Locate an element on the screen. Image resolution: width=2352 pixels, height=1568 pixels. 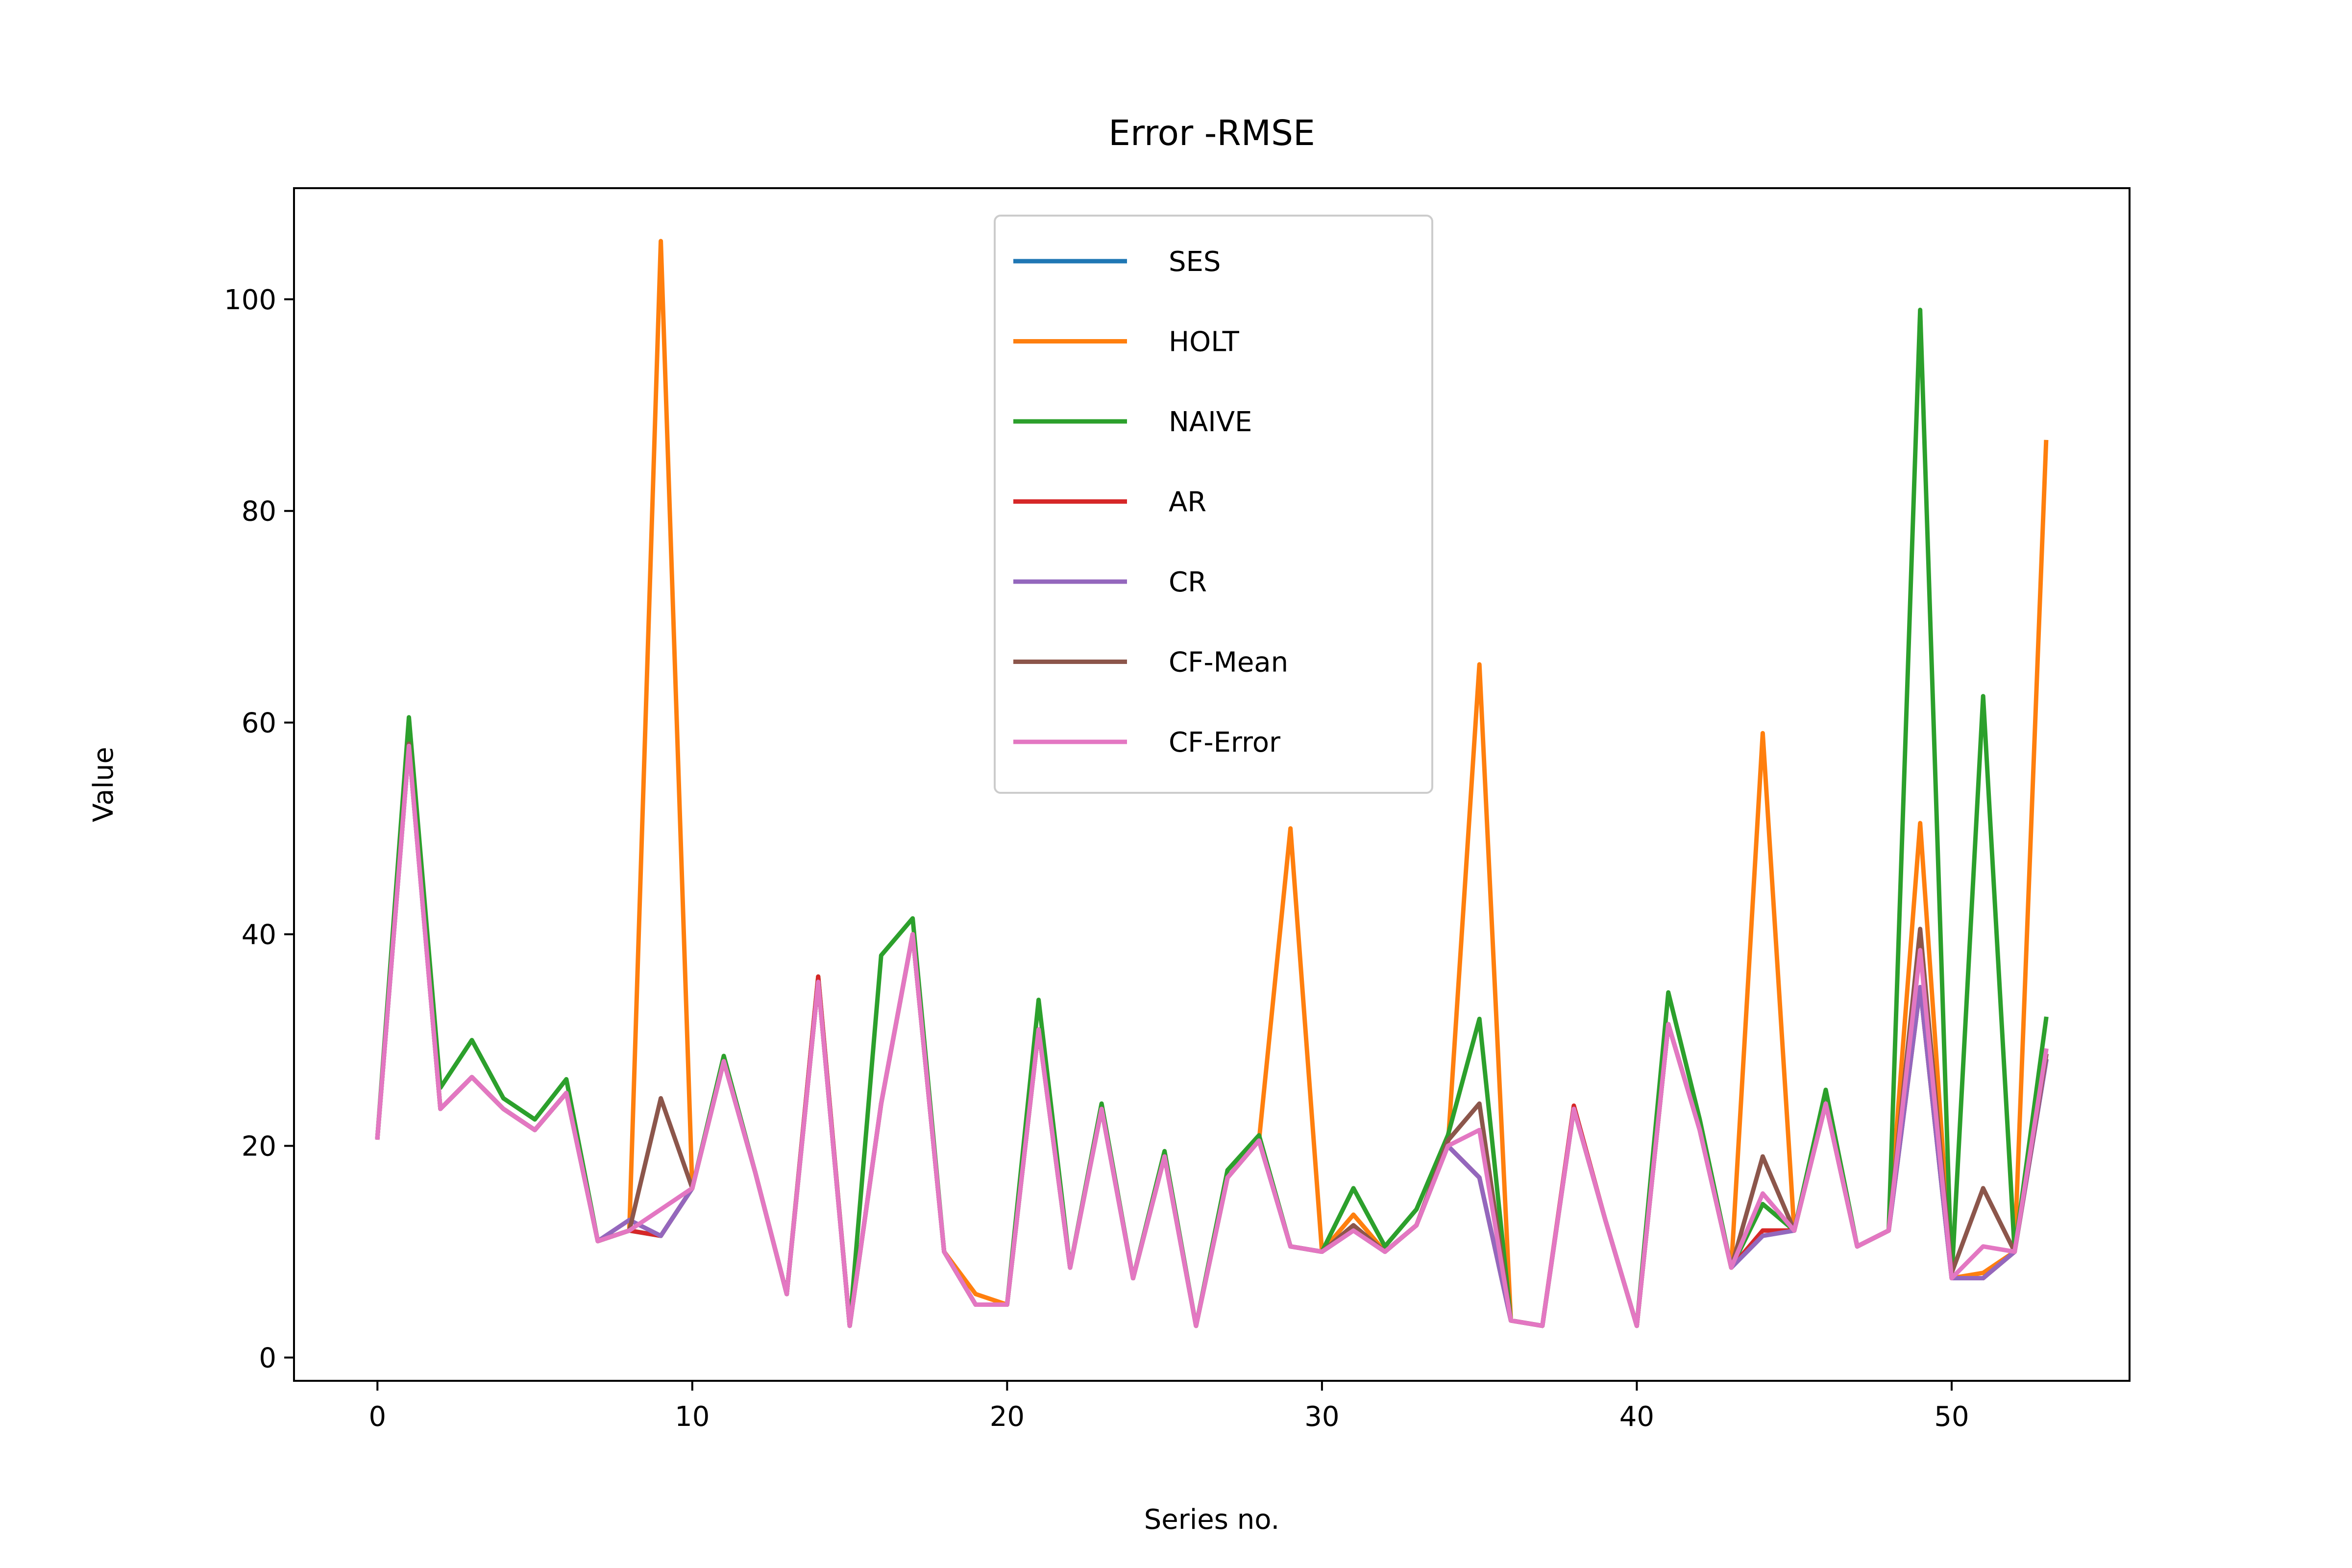
legend-label-ses: SES is located at coordinates (1195, 262).